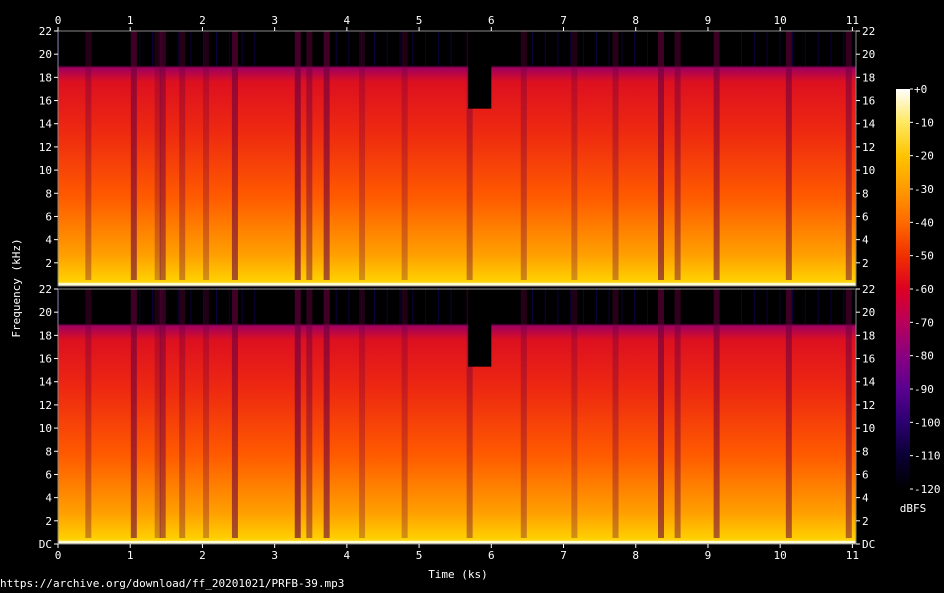 The image size is (944, 593). I want to click on y-tick-label: 6, so click(865, 474).